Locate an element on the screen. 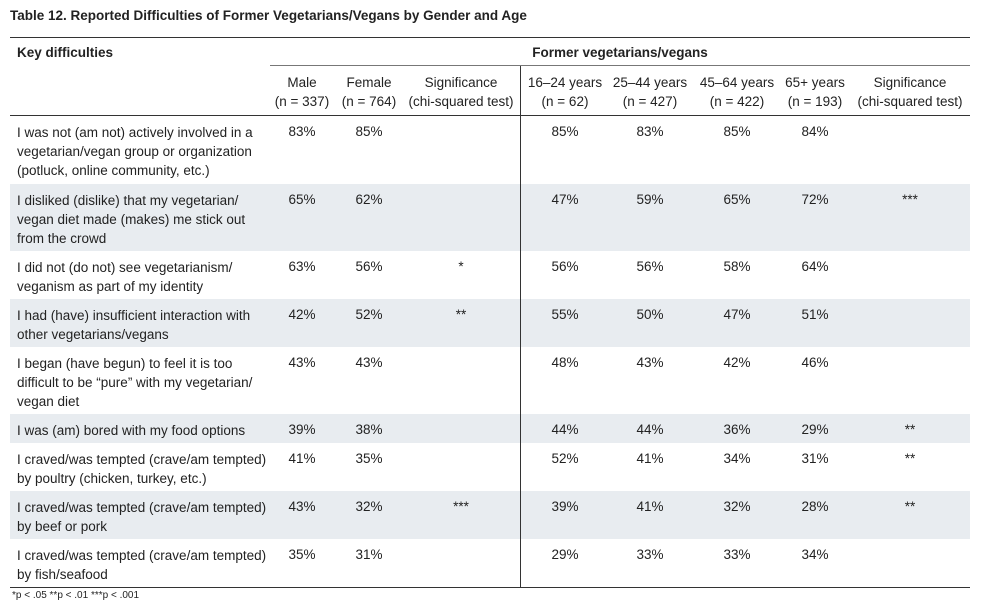 Image resolution: width=981 pixels, height=601 pixels. column-n: (n = 62) is located at coordinates (565, 101).